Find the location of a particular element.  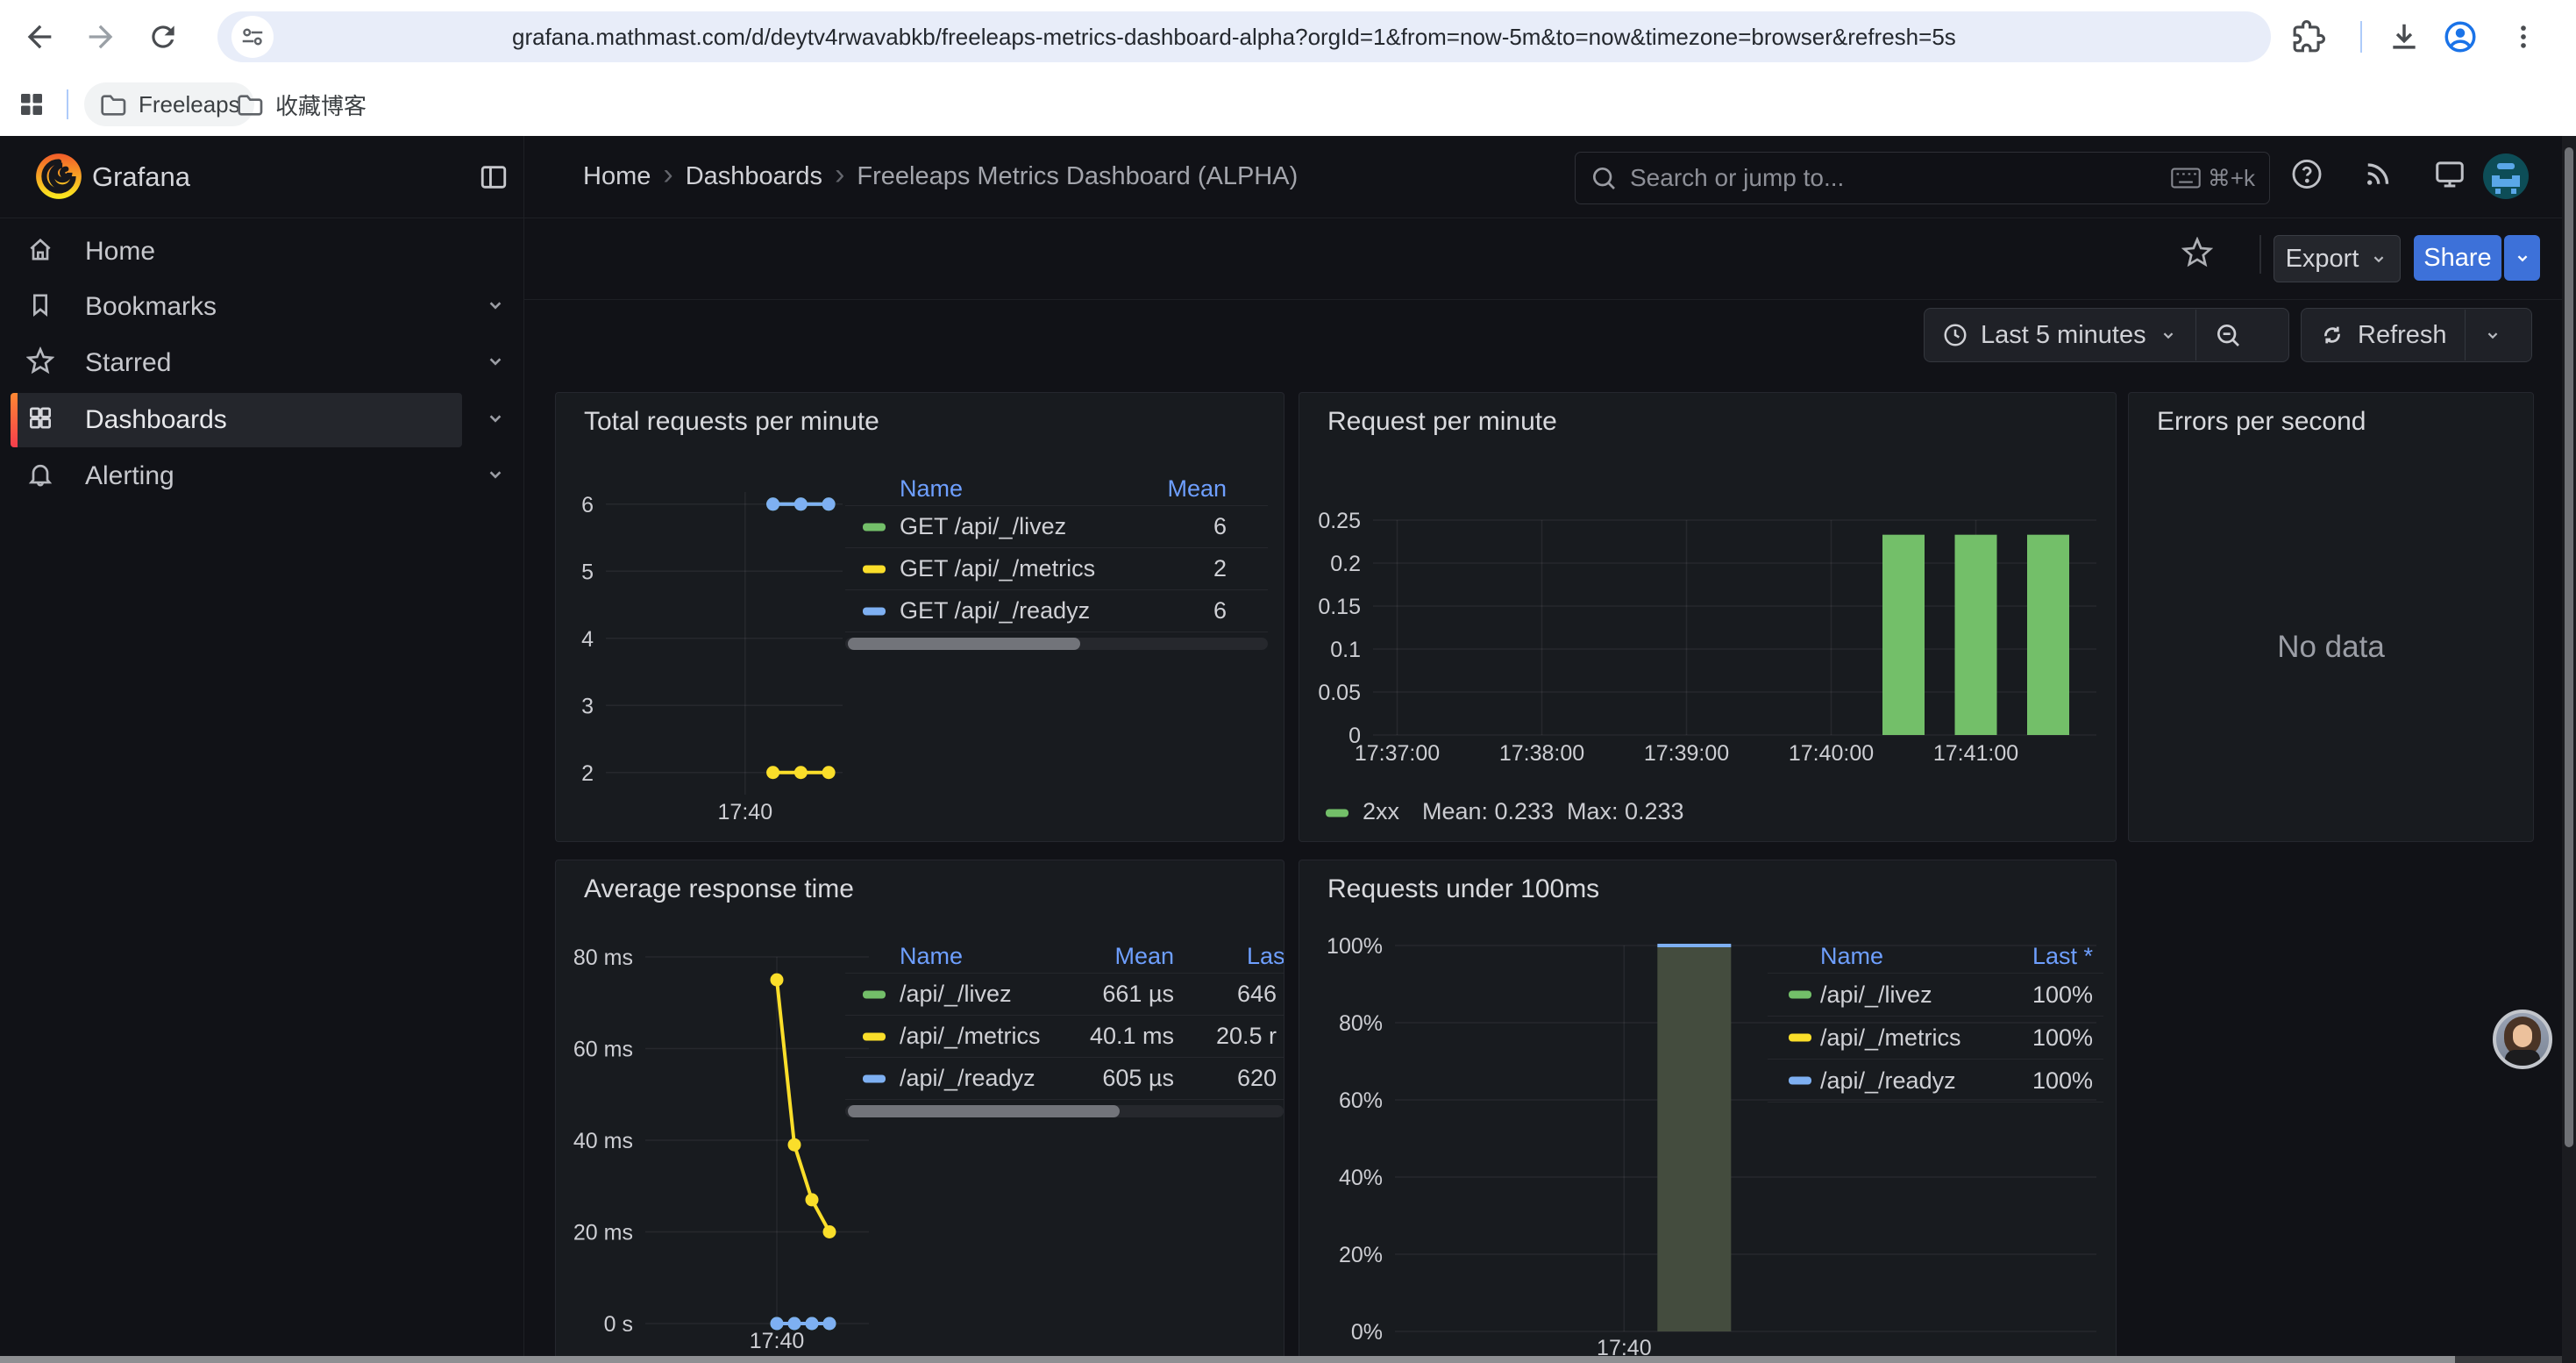

legend-row: /api/_/readyz 100% is located at coordinates (1935, 1081).